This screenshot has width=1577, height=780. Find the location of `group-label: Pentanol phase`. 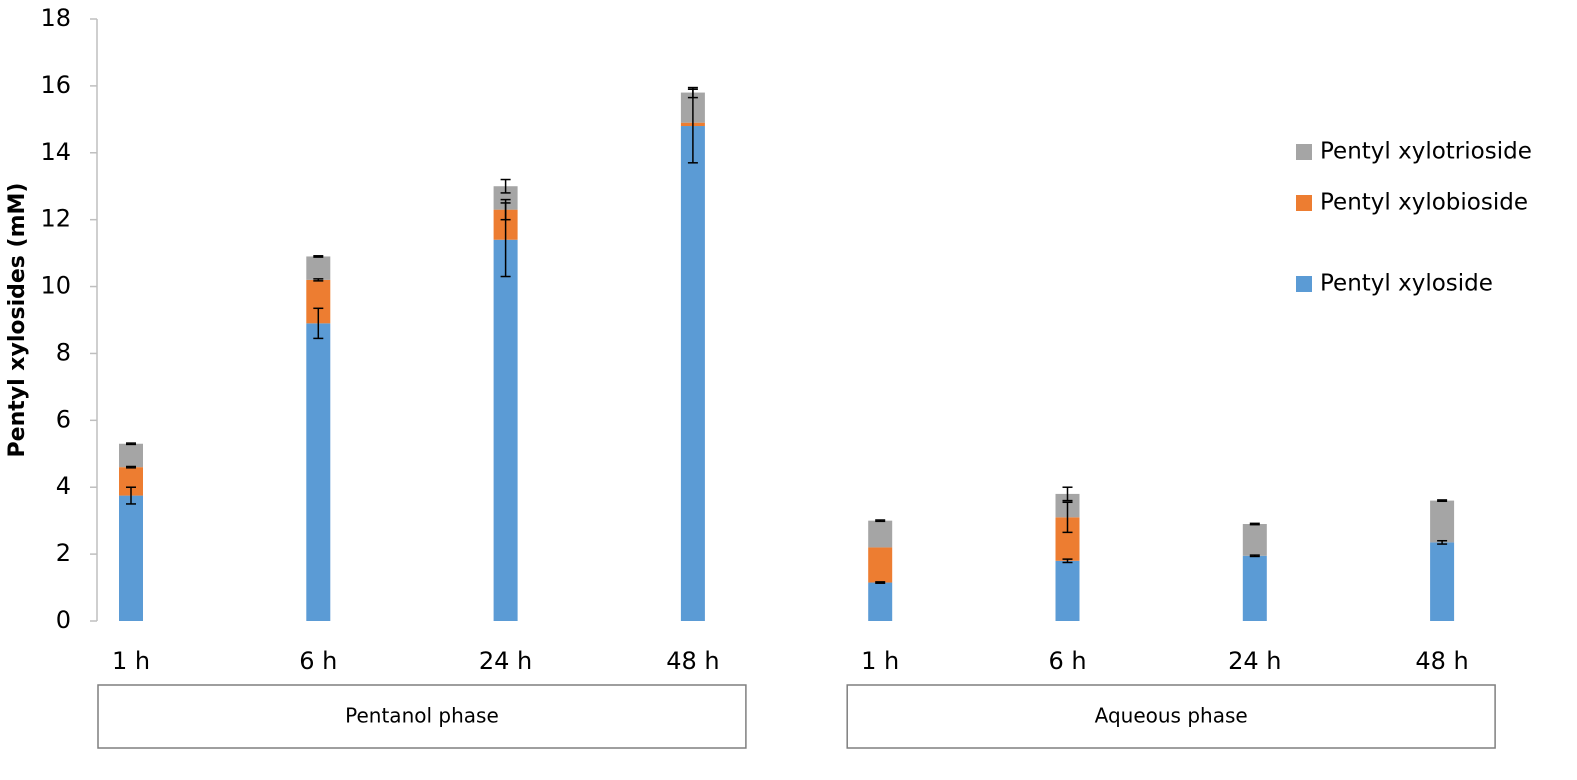

group-label: Pentanol phase is located at coordinates (422, 716).